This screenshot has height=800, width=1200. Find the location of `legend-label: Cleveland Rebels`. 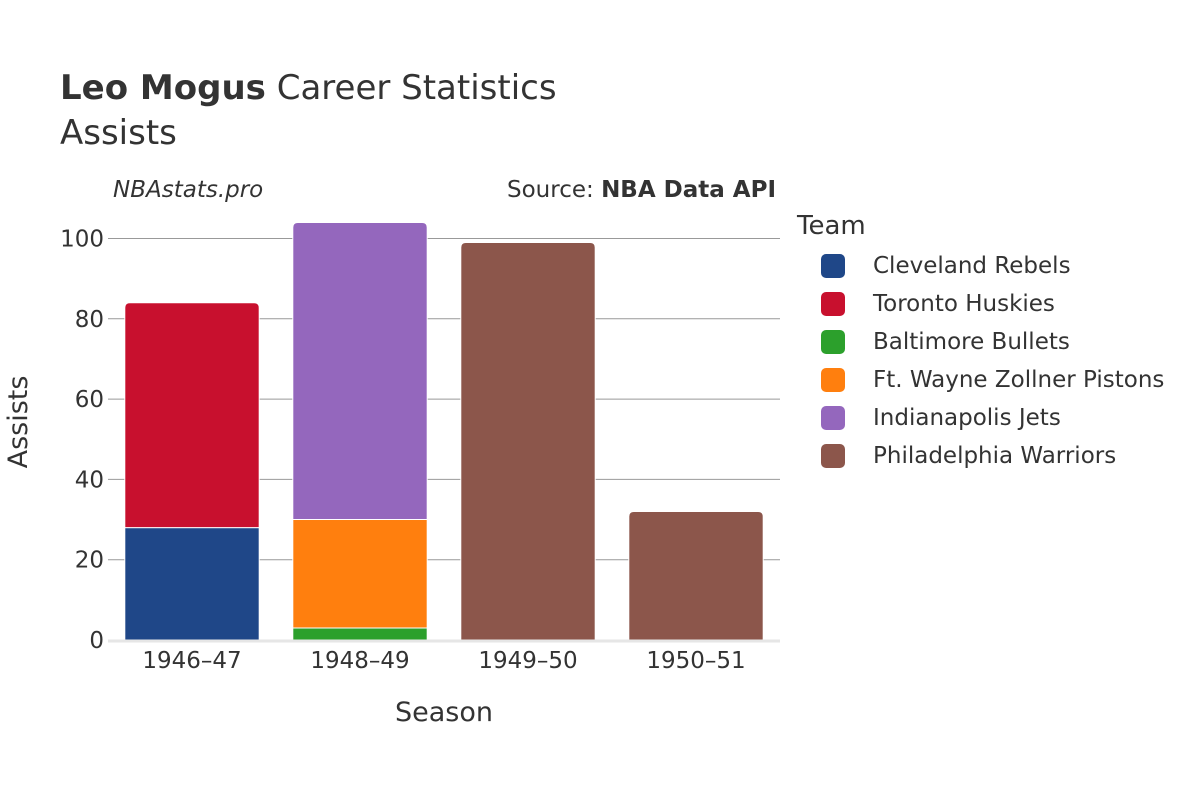

legend-label: Cleveland Rebels is located at coordinates (972, 266).